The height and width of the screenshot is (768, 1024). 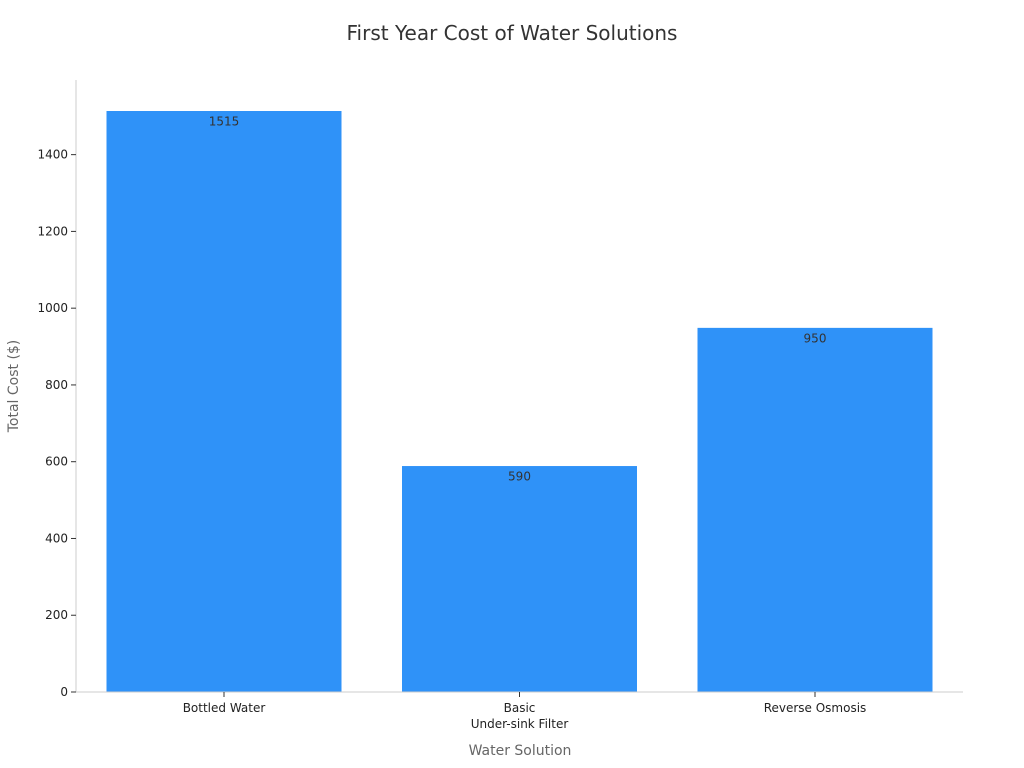 What do you see at coordinates (512, 33) in the screenshot?
I see `chart-title: First Year Cost of Water Solutions` at bounding box center [512, 33].